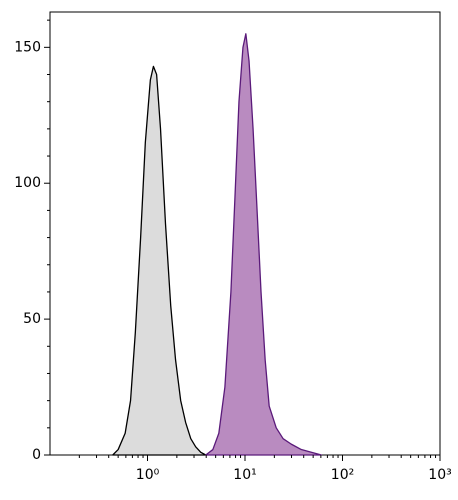 This screenshot has height=500, width=458. Describe the element at coordinates (342, 475) in the screenshot. I see `x-tick-label: 10²` at that location.